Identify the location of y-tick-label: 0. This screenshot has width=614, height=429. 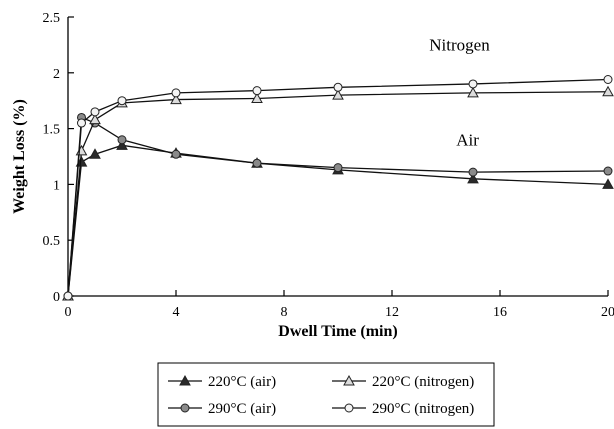
(56, 297).